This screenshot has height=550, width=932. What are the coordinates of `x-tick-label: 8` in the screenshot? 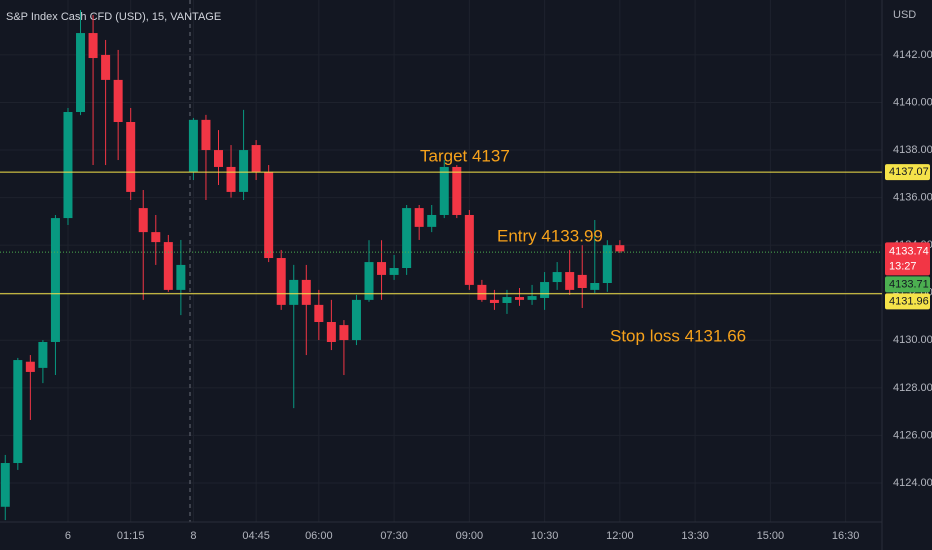 It's located at (193, 536).